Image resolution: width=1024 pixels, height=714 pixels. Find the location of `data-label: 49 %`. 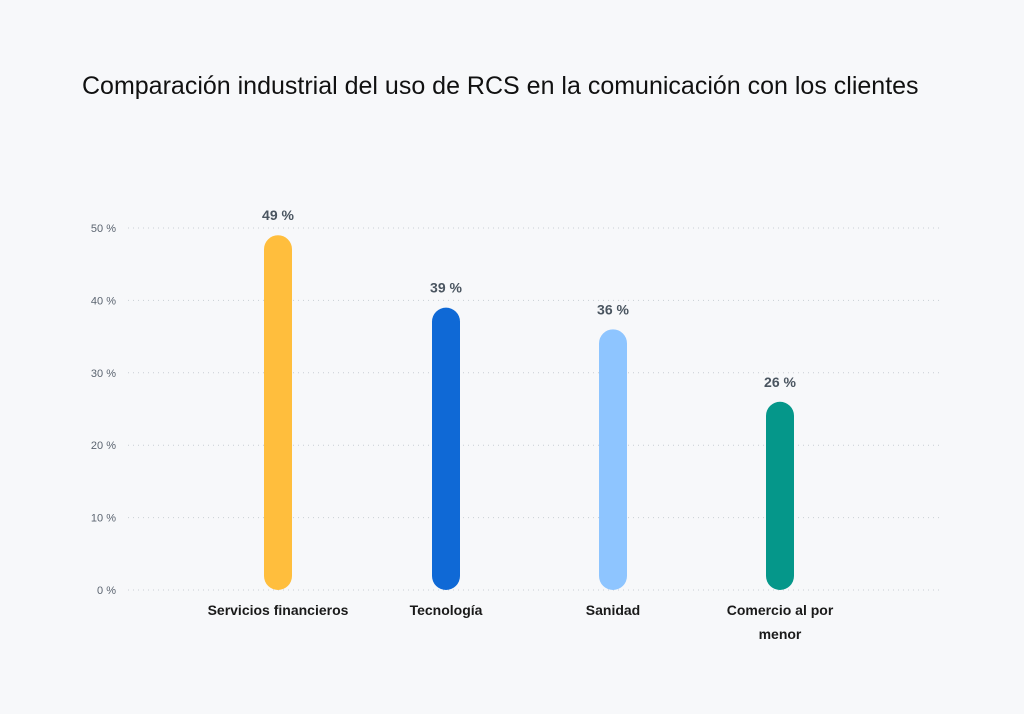

data-label: 49 % is located at coordinates (278, 215).